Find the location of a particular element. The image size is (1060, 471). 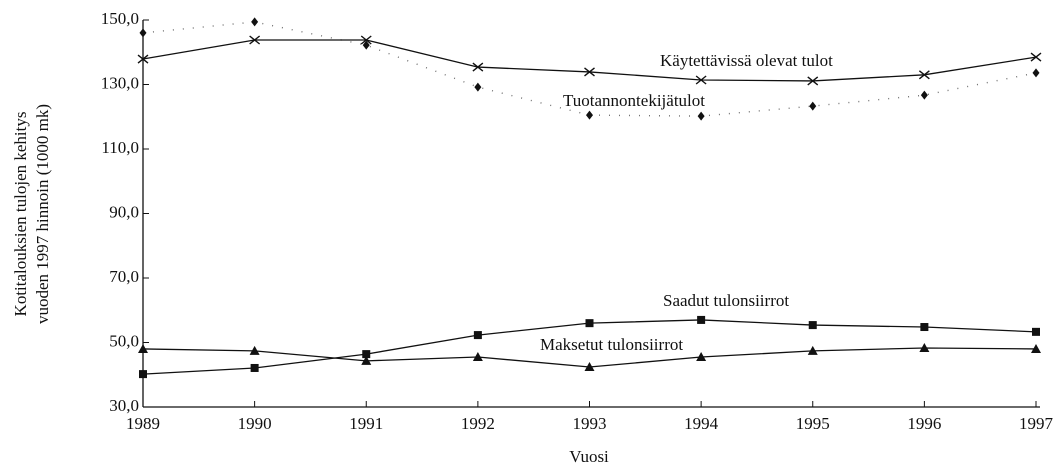

x-tick-label: 1989 is located at coordinates (143, 423).